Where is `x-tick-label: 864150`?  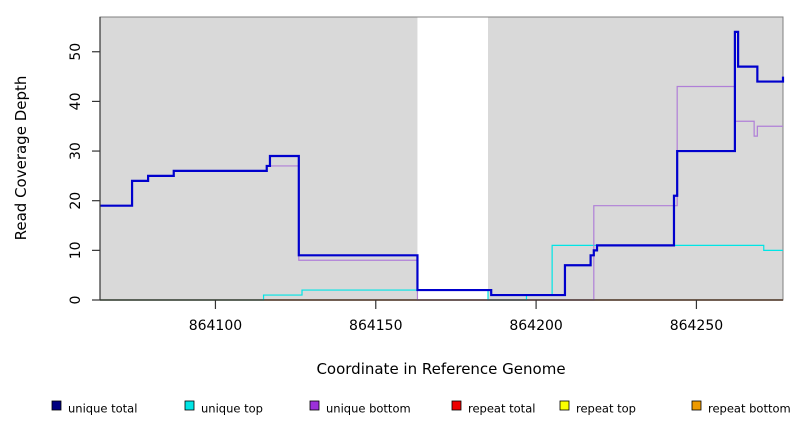 x-tick-label: 864150 is located at coordinates (375, 326).